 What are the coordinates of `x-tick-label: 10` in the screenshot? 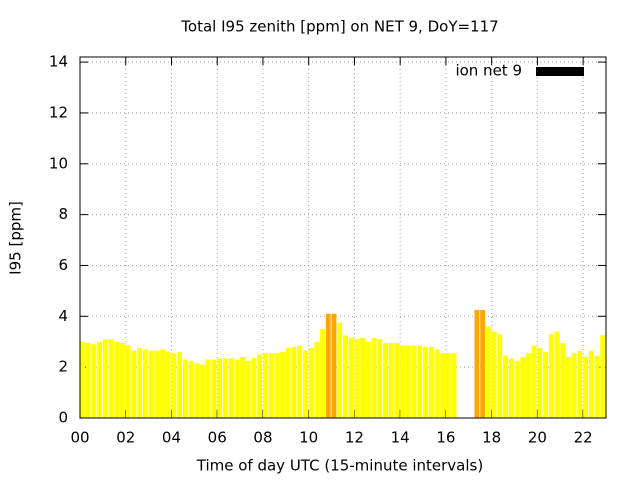 It's located at (308, 438).